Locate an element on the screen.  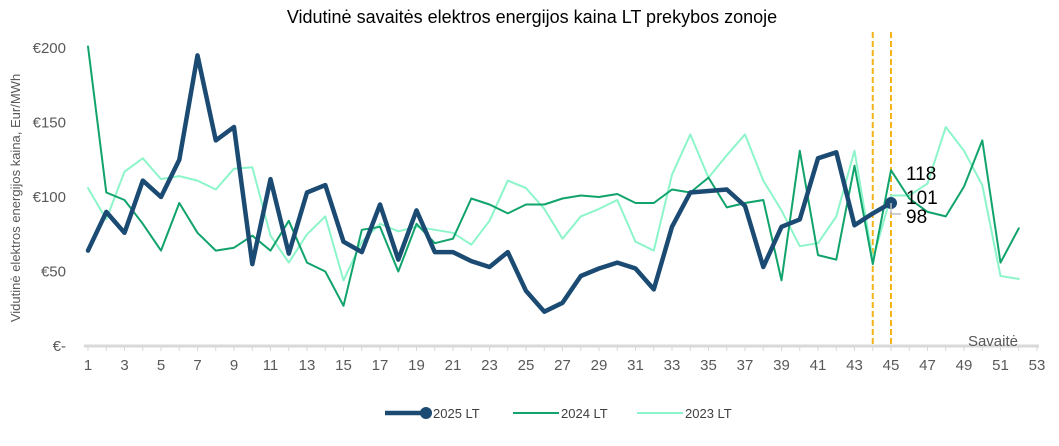
x-tick-label: 29 is located at coordinates (599, 365).